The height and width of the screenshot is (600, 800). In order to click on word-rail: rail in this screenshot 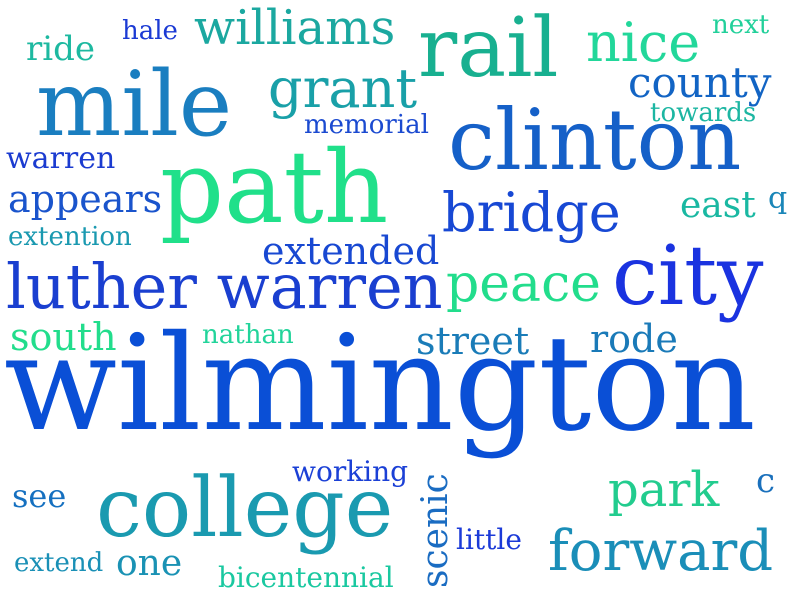, I will do `click(488, 48)`.